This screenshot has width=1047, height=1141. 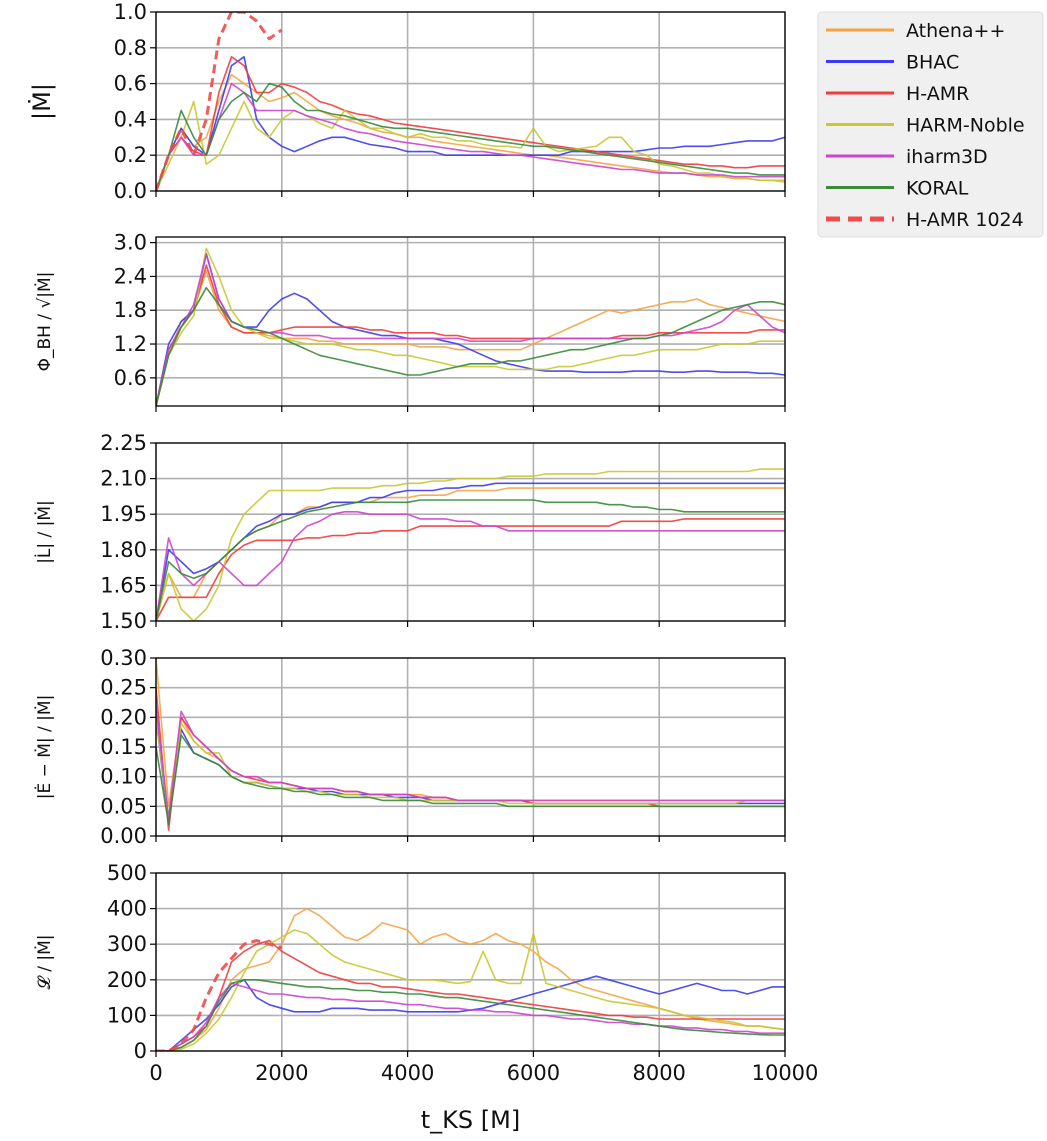 What do you see at coordinates (785, 1073) in the screenshot?
I see `x-tick-label: 10000` at bounding box center [785, 1073].